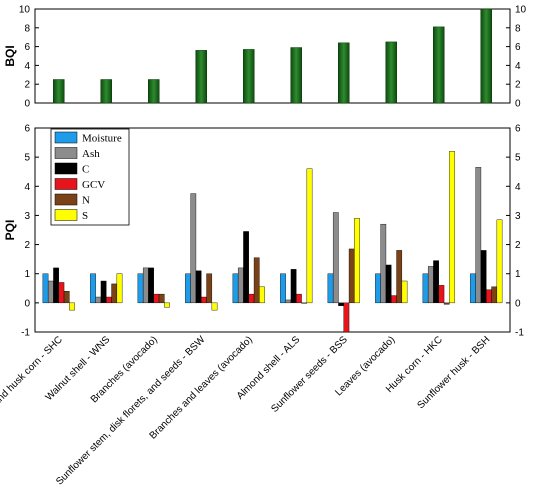  I want to click on bqi-left-tick-label: 8, so click(27, 28).